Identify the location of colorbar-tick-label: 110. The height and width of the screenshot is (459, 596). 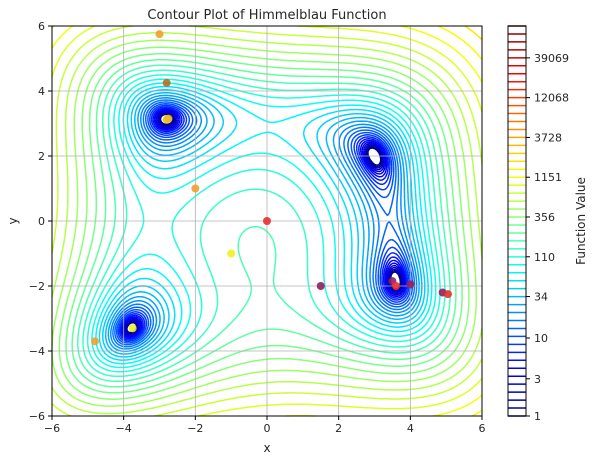
(544, 257).